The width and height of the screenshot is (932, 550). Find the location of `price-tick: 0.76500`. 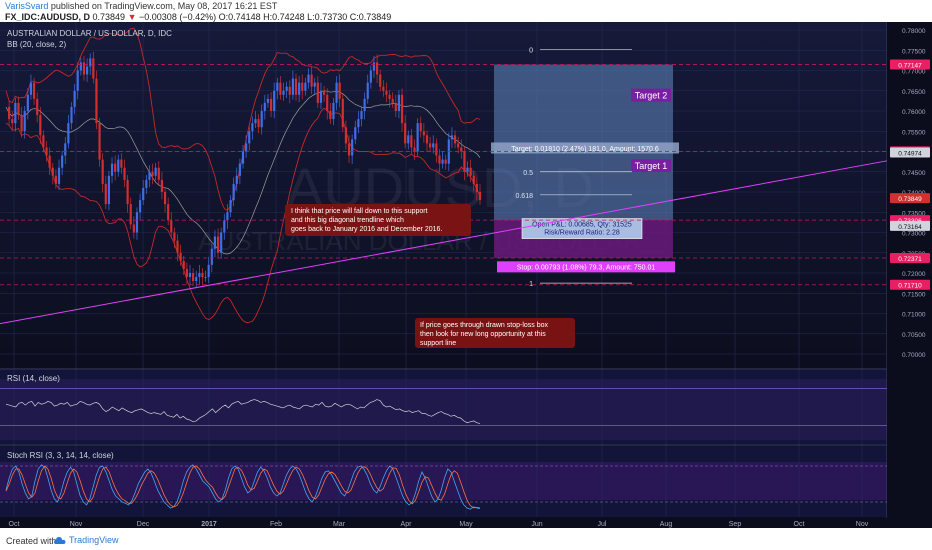

price-tick: 0.76500 is located at coordinates (914, 92).